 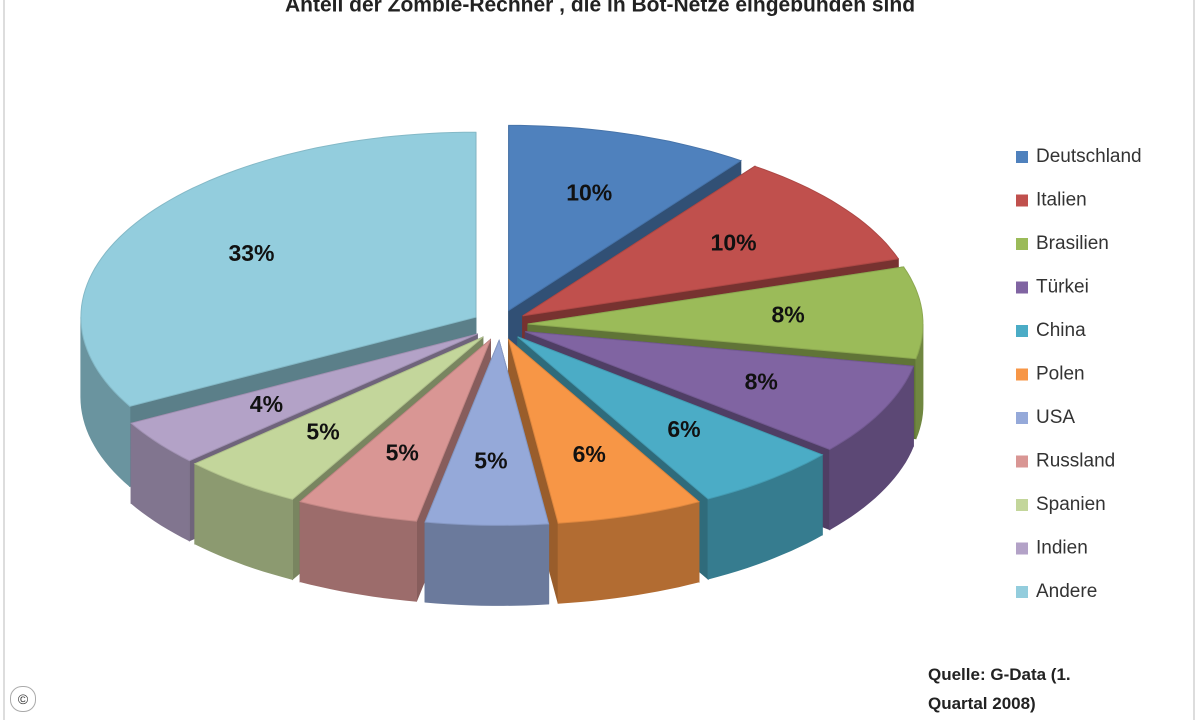 What do you see at coordinates (1060, 374) in the screenshot?
I see `legend-label: Polen` at bounding box center [1060, 374].